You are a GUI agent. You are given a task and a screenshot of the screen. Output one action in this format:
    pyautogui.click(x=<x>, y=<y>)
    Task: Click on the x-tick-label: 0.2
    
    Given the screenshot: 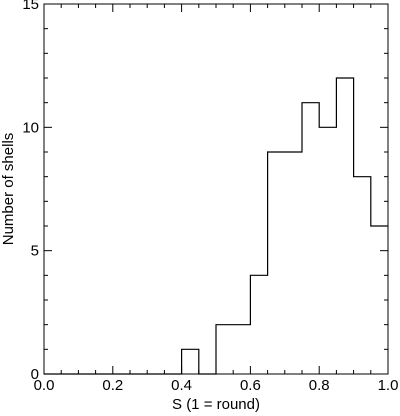 What is the action you would take?
    pyautogui.click(x=112, y=385)
    